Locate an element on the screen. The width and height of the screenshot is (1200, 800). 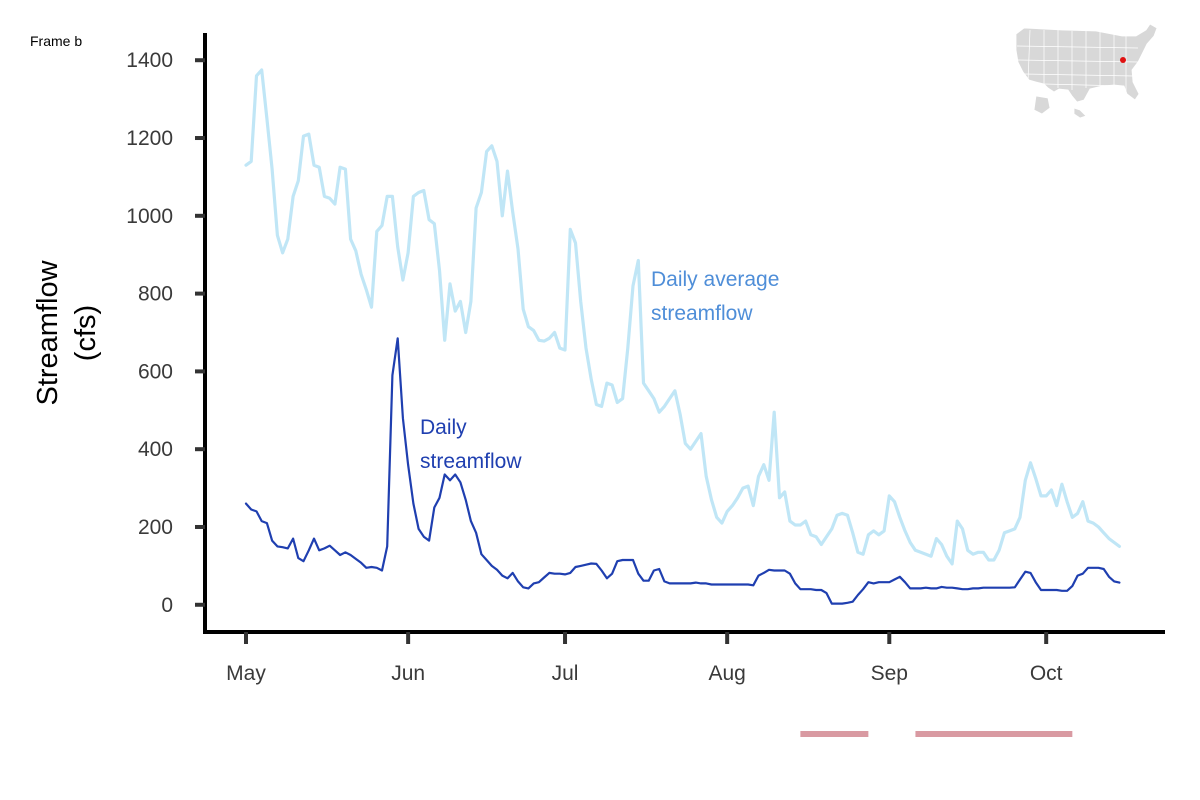
us-map-shape is located at coordinates (1086, 71).